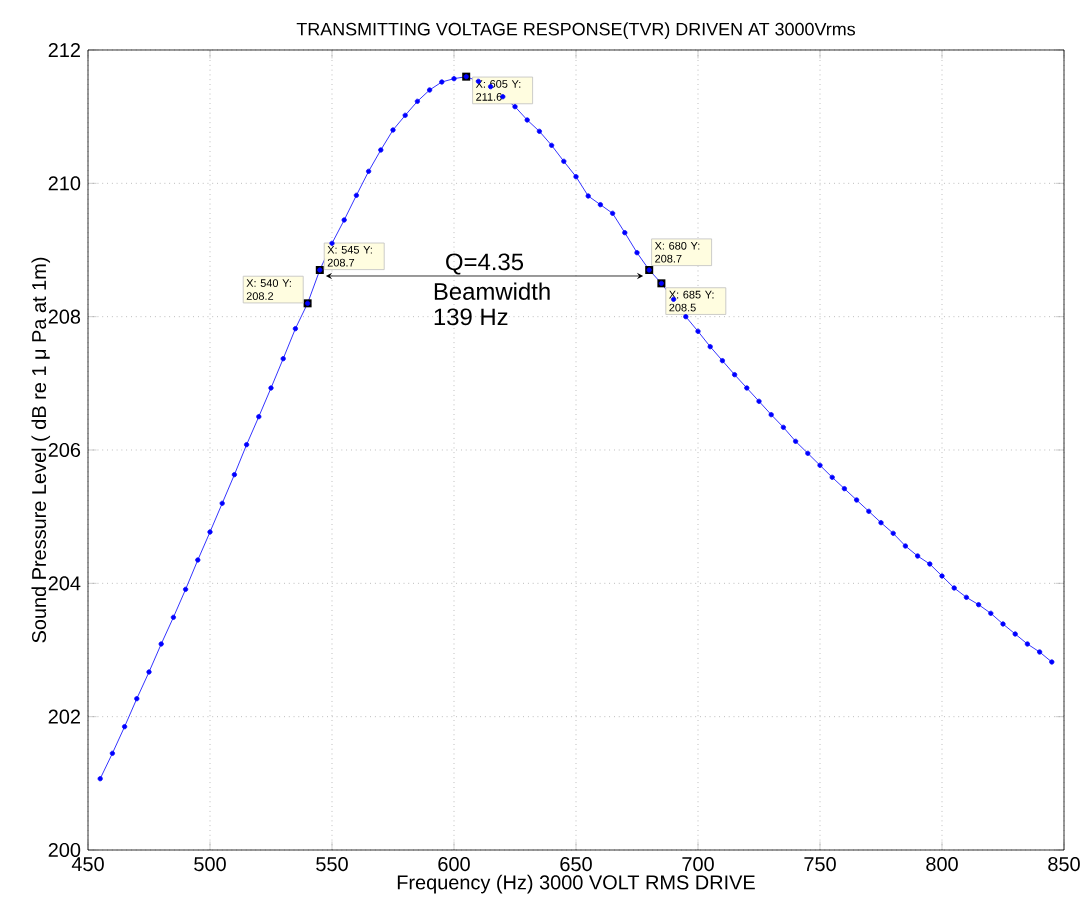 The width and height of the screenshot is (1088, 920). What do you see at coordinates (820, 864) in the screenshot?
I see `x-tick-label: 750` at bounding box center [820, 864].